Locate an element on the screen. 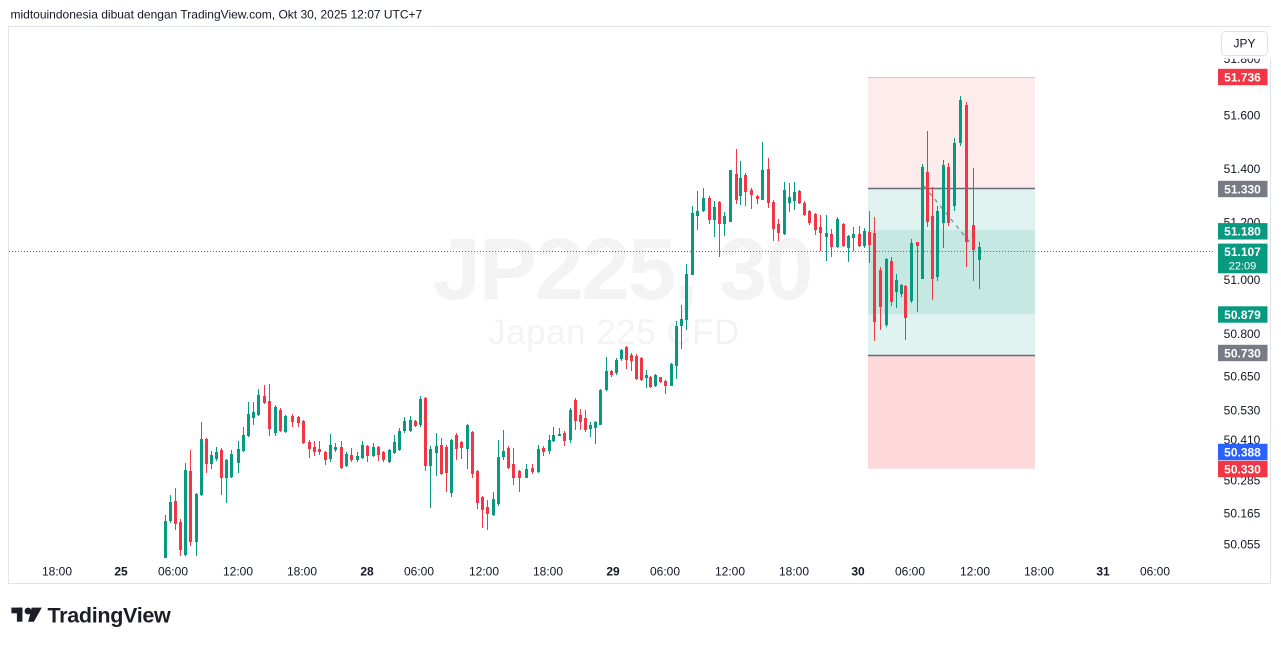  svg-text: 50.165 is located at coordinates (1242, 514).